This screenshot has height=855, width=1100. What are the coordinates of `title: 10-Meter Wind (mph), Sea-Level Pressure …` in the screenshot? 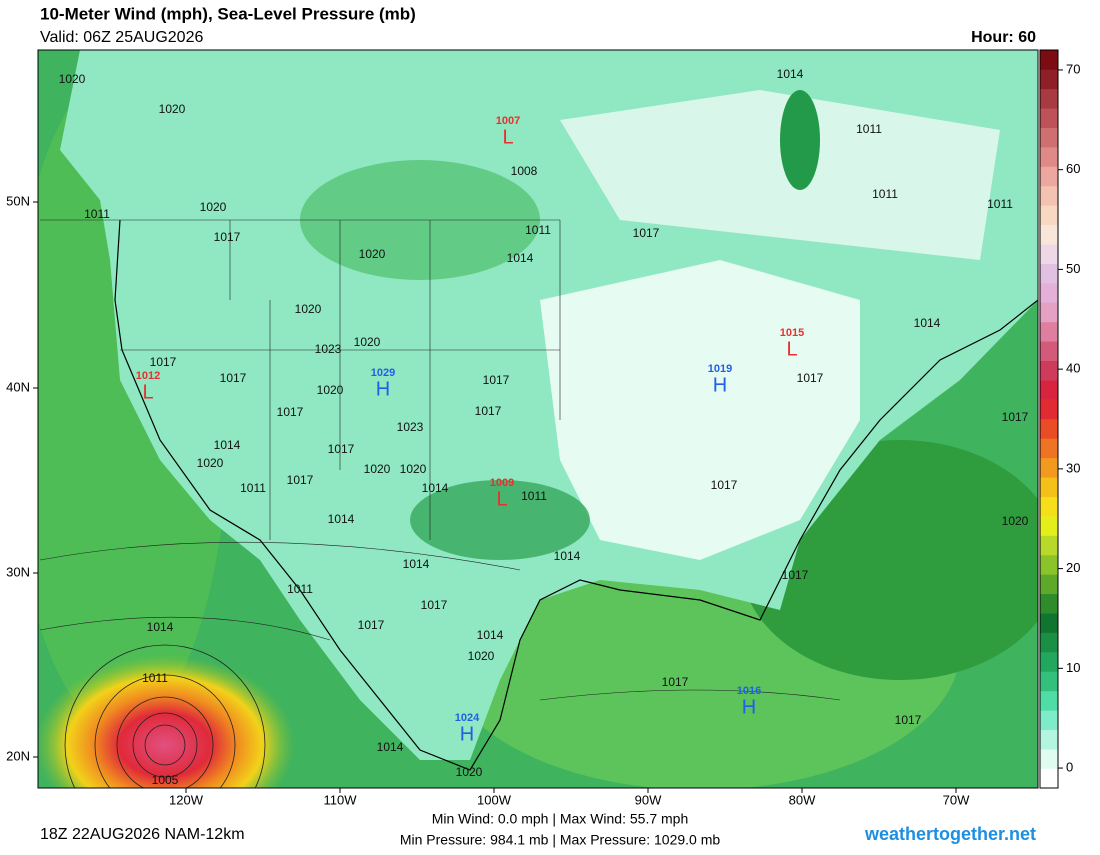 It's located at (228, 13).